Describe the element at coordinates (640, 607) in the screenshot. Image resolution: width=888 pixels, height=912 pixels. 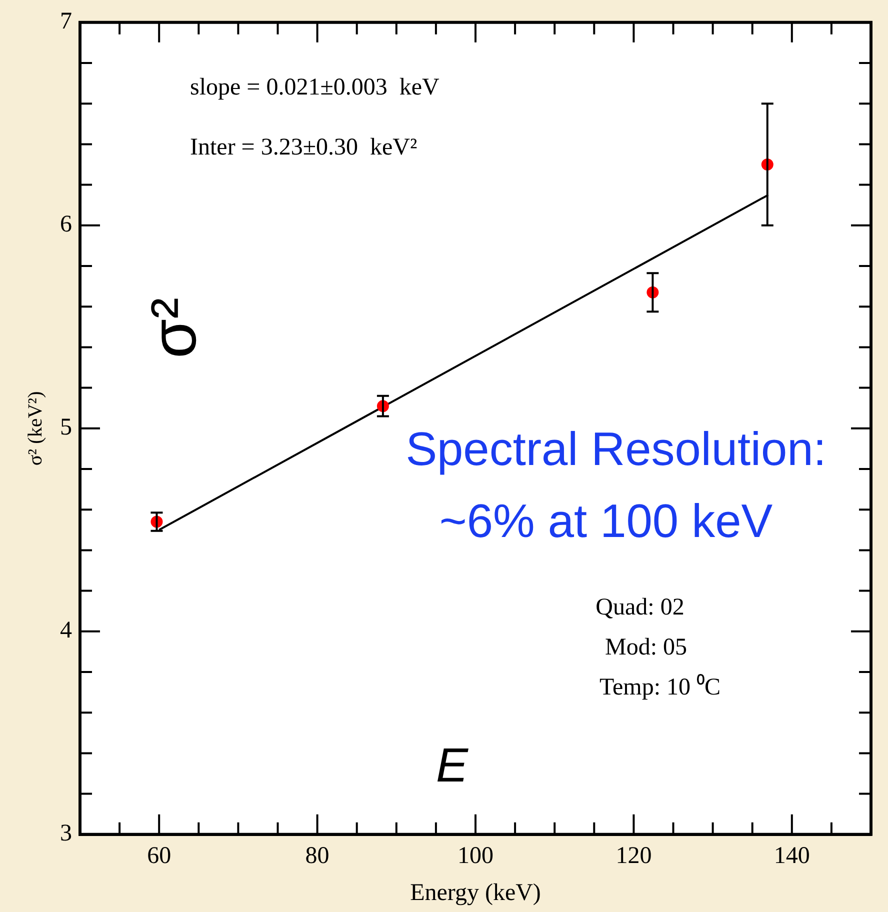
I see `annotation: Quad: 02` at that location.